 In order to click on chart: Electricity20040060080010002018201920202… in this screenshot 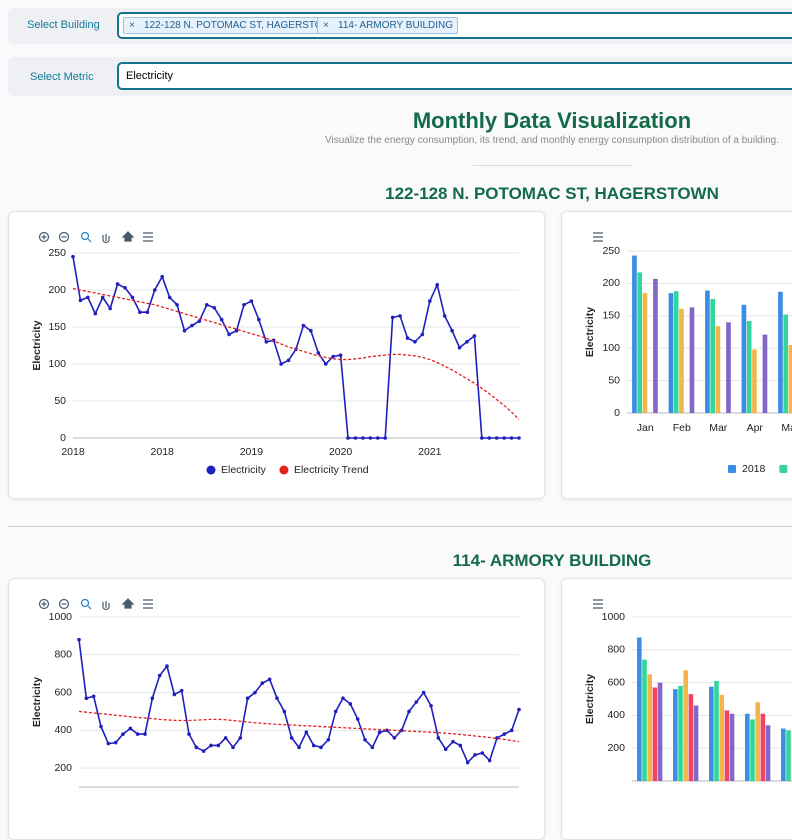, I will do `click(688, 701)`.